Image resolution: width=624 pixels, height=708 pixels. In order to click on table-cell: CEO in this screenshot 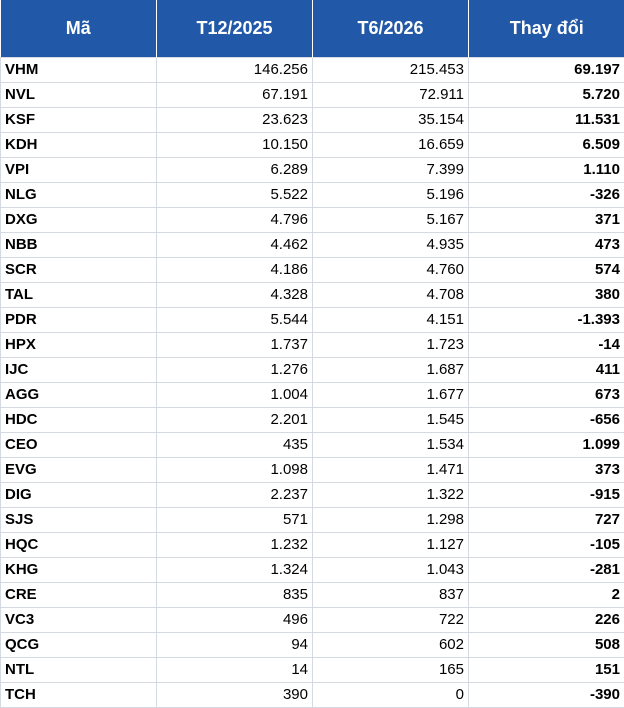, I will do `click(78, 444)`.